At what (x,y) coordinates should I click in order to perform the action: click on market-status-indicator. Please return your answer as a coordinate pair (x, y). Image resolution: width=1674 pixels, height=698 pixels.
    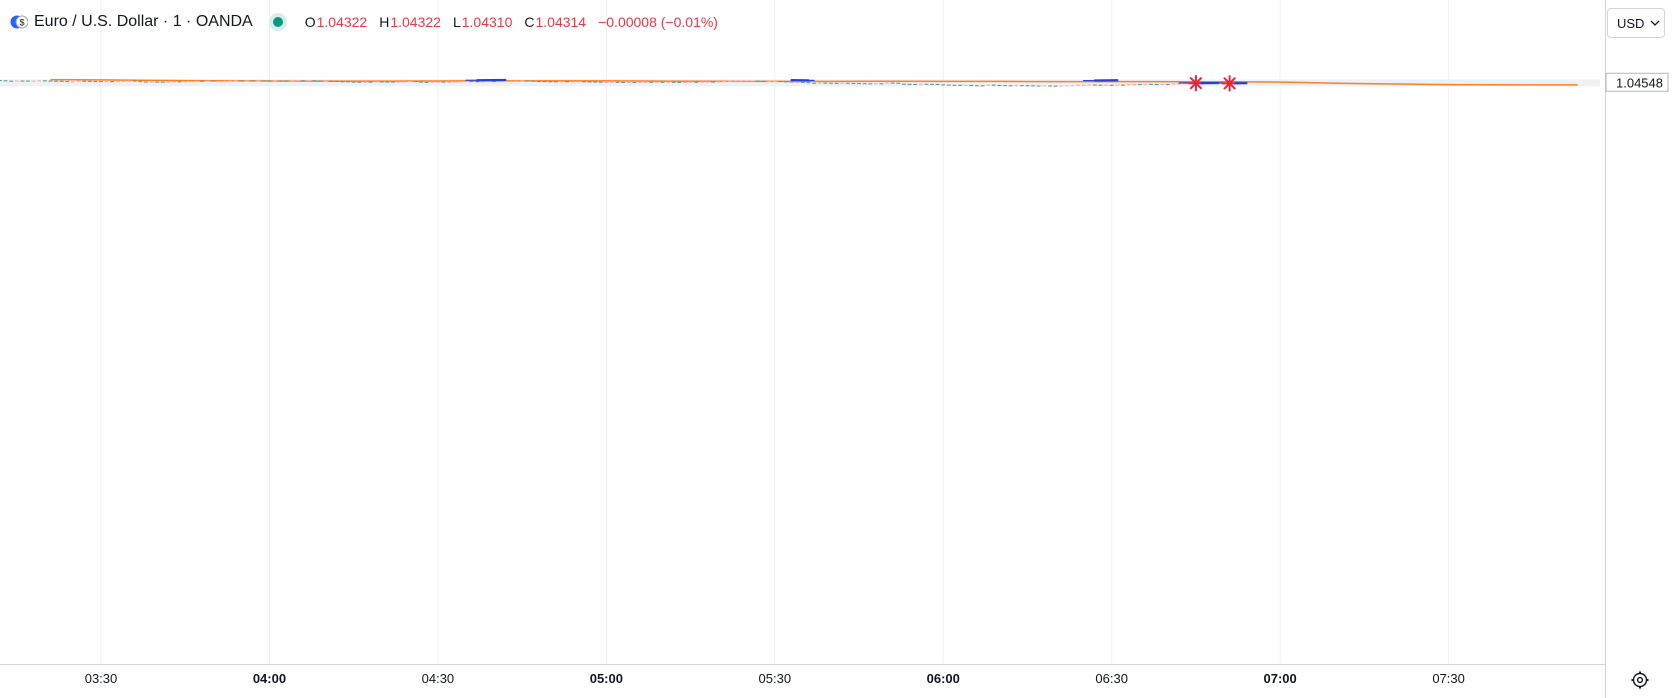
    Looking at the image, I should click on (277, 22).